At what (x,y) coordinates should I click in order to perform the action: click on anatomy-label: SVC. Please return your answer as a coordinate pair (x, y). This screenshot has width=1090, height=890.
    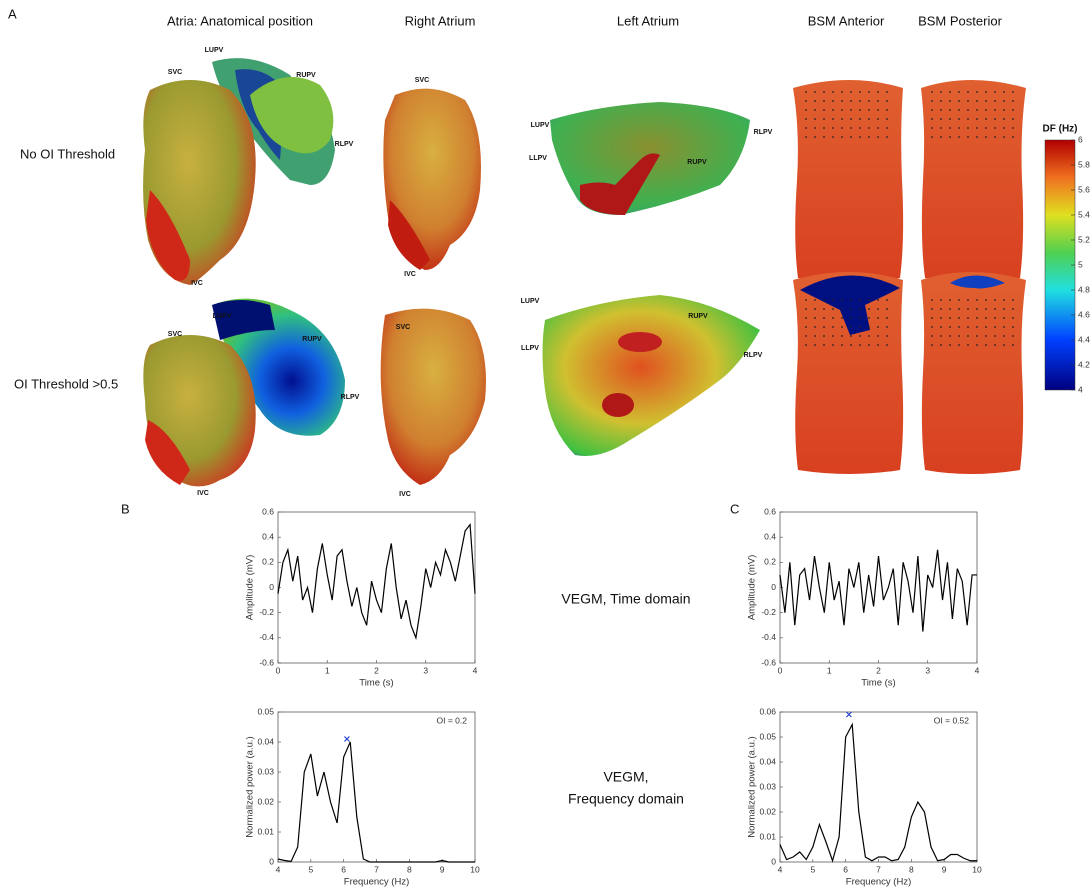
    Looking at the image, I should click on (175, 334).